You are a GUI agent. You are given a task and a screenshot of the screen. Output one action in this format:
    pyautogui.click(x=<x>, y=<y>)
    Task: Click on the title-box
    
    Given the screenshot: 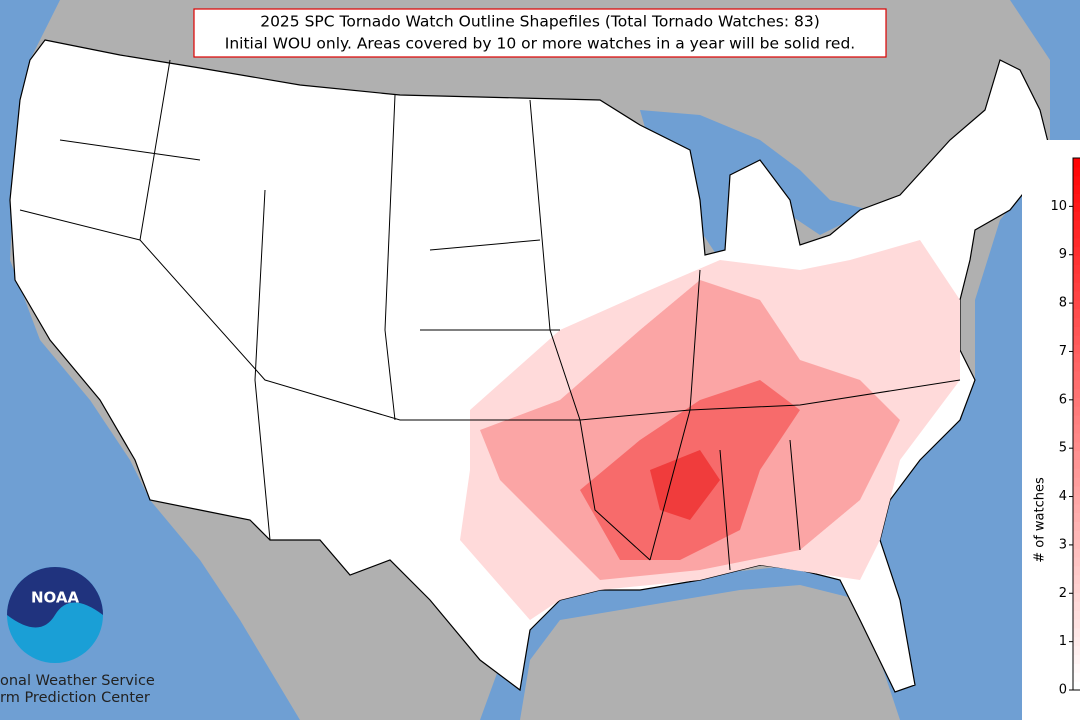 What is the action you would take?
    pyautogui.click(x=540, y=33)
    